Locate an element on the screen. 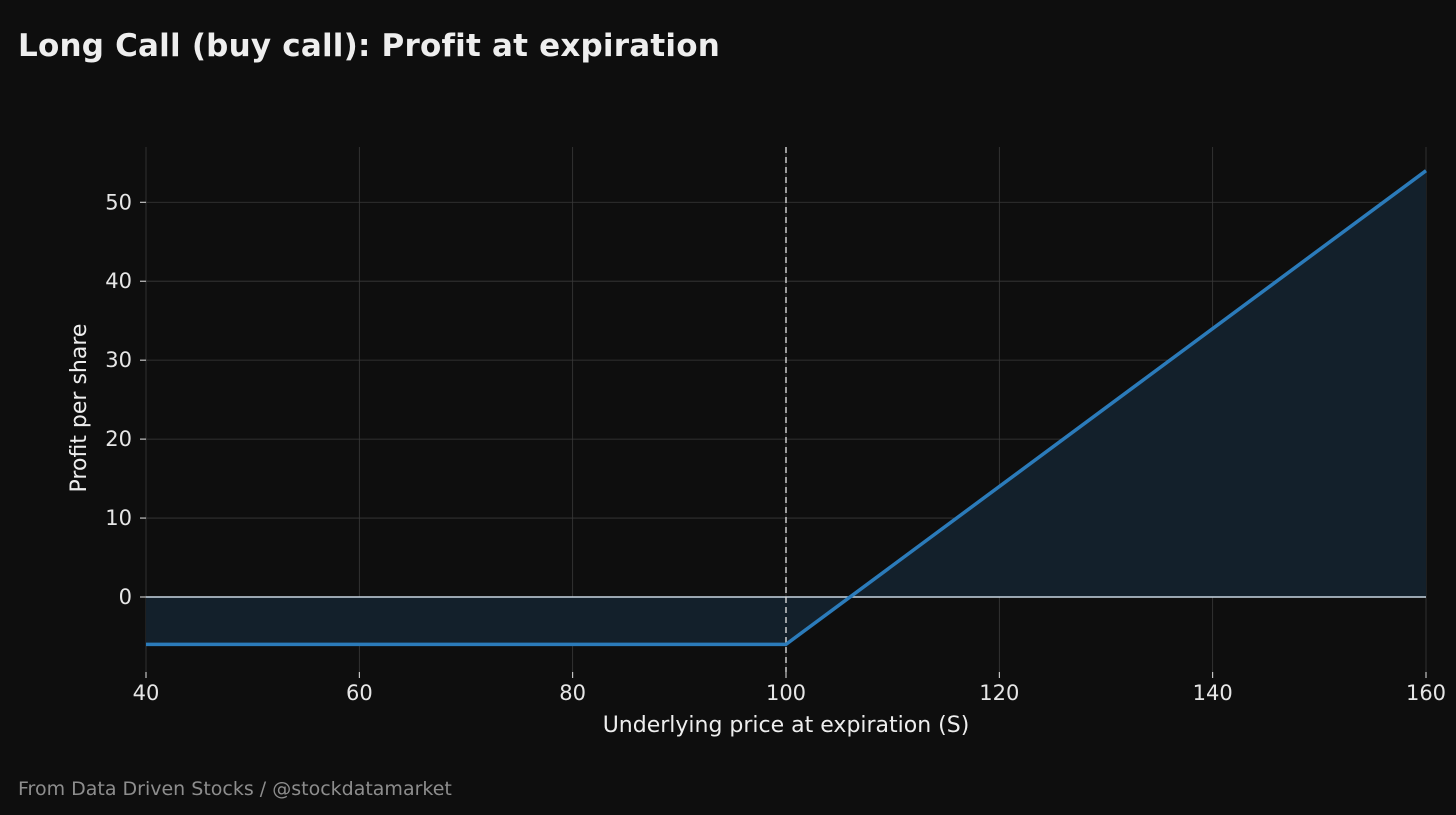 This screenshot has width=1456, height=815. y-tick-label-40: 40 is located at coordinates (118, 281).